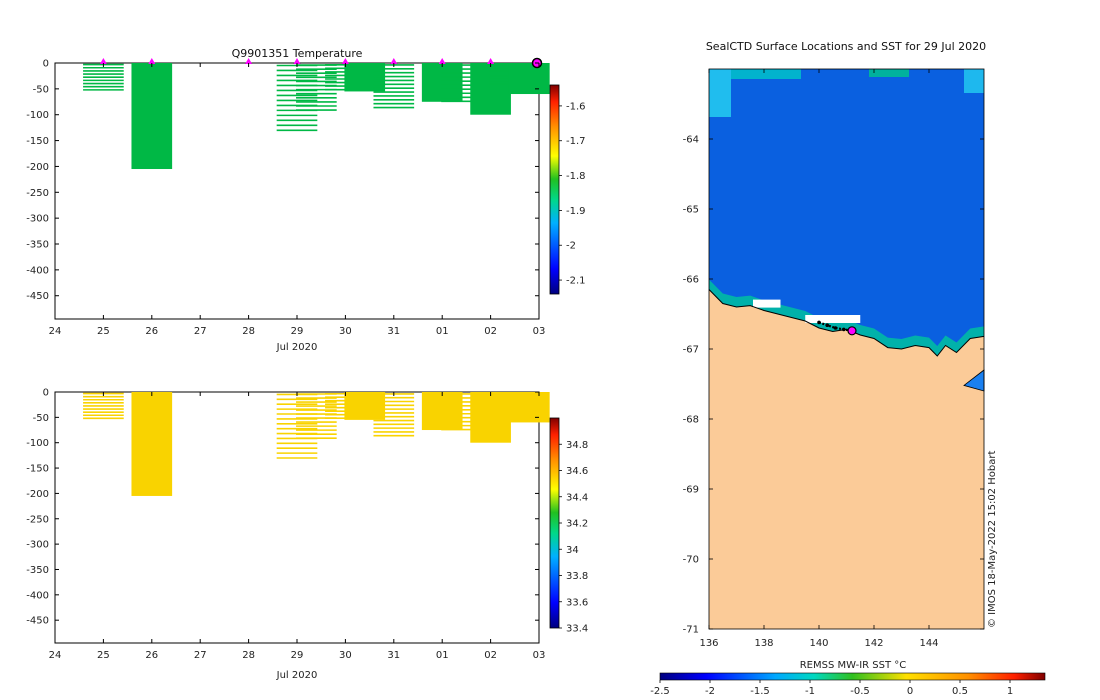  Describe the element at coordinates (835, 326) in the screenshot. I see `seal-track` at that location.